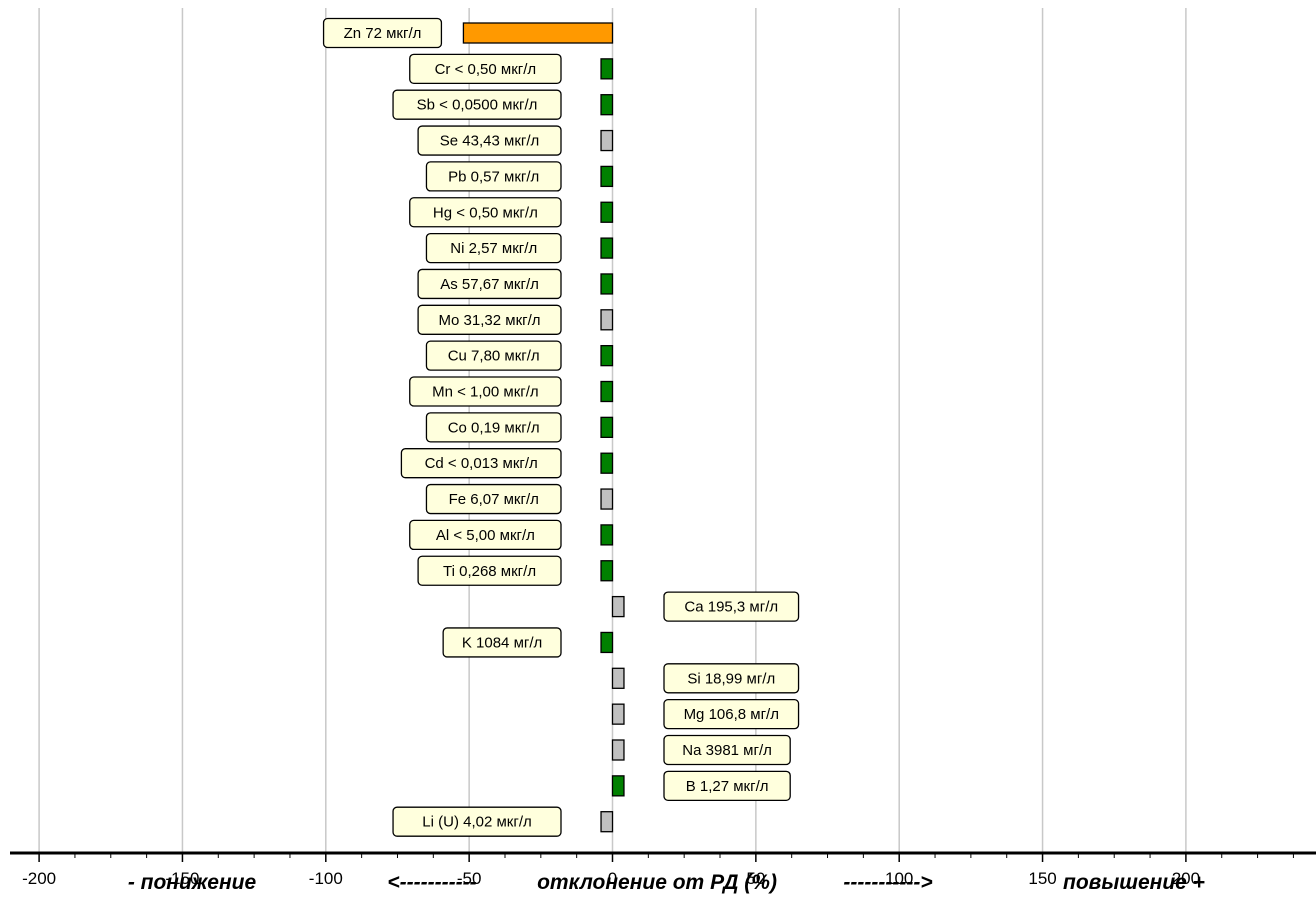 The image size is (1316, 921). What do you see at coordinates (607, 212) in the screenshot?
I see `bar-hg` at bounding box center [607, 212].